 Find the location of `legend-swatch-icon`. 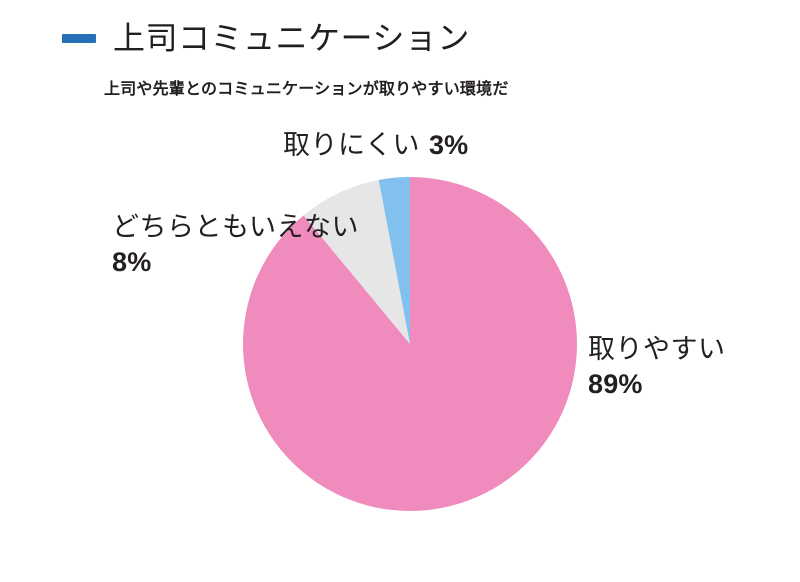

legend-swatch-icon is located at coordinates (79, 38).